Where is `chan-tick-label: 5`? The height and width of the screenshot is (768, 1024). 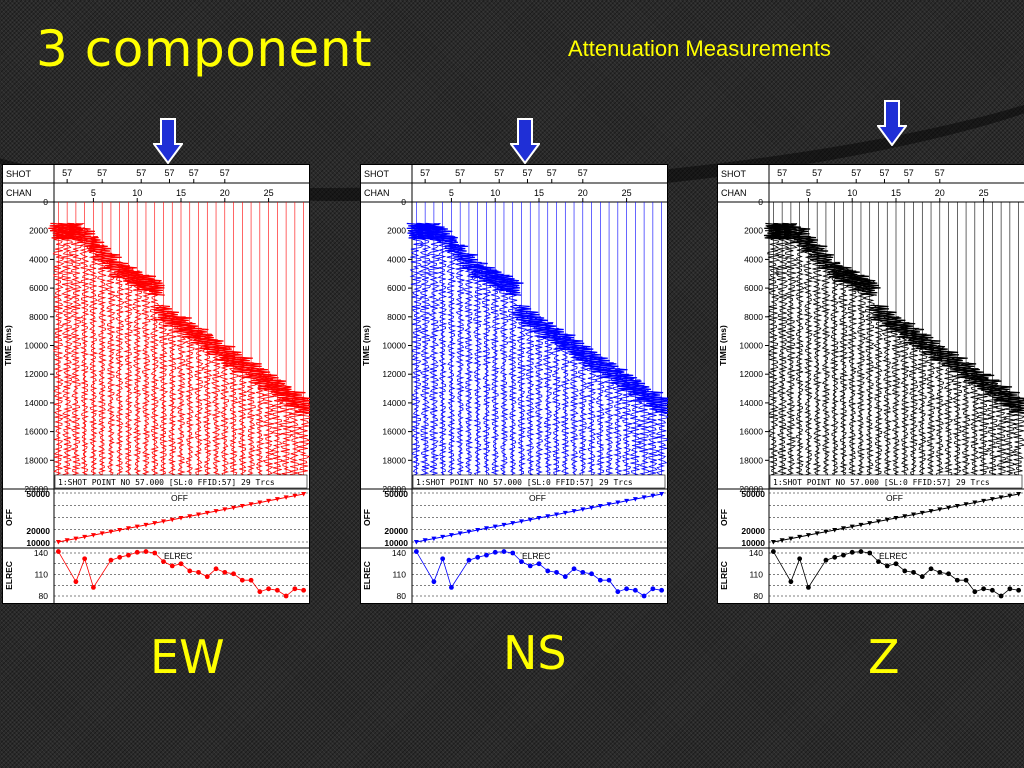 chan-tick-label: 5 is located at coordinates (451, 193).